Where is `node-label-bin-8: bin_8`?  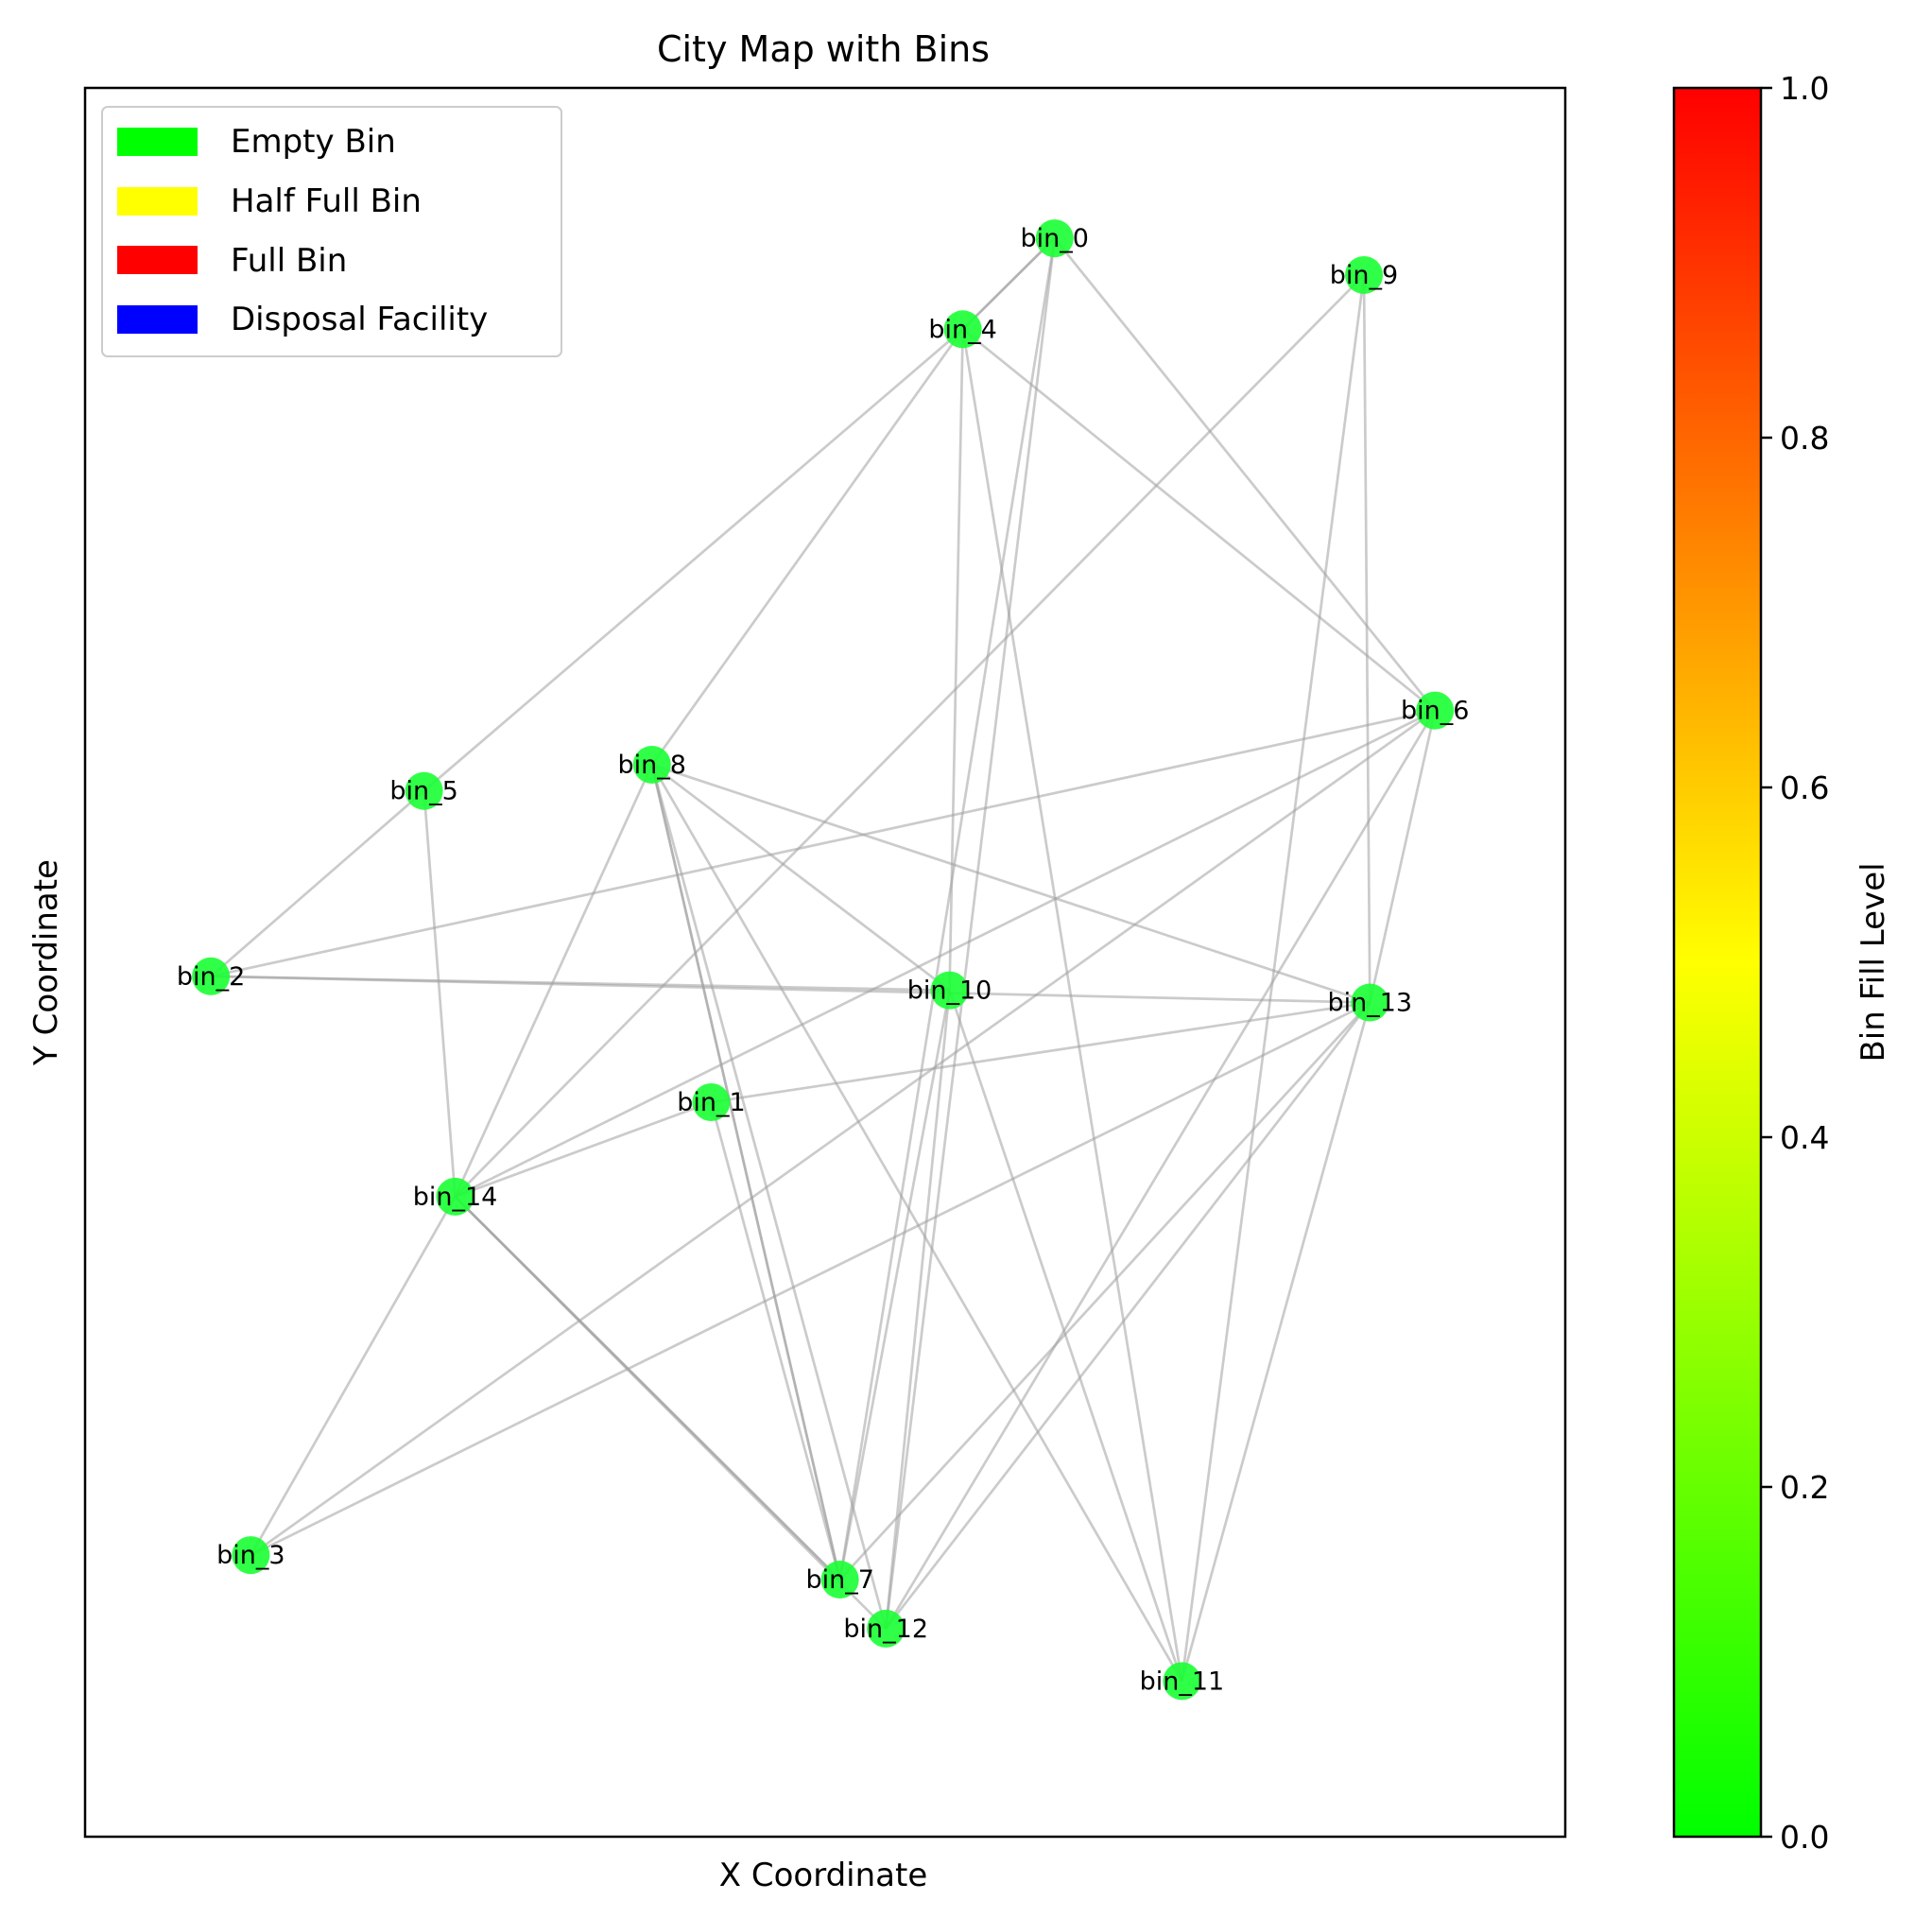
node-label-bin-8: bin_8 is located at coordinates (652, 766).